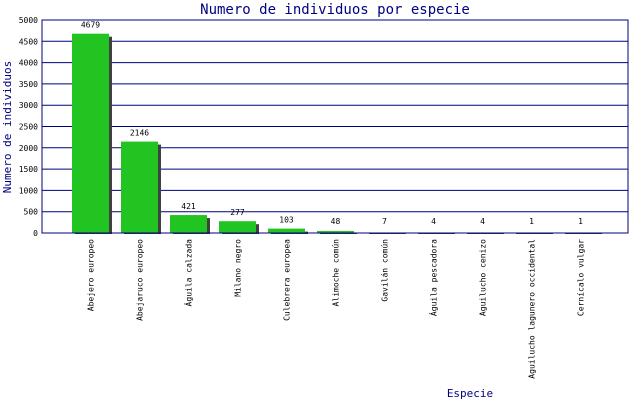 The image size is (640, 400). Describe the element at coordinates (31, 212) in the screenshot. I see `y-tick-label: 500` at that location.